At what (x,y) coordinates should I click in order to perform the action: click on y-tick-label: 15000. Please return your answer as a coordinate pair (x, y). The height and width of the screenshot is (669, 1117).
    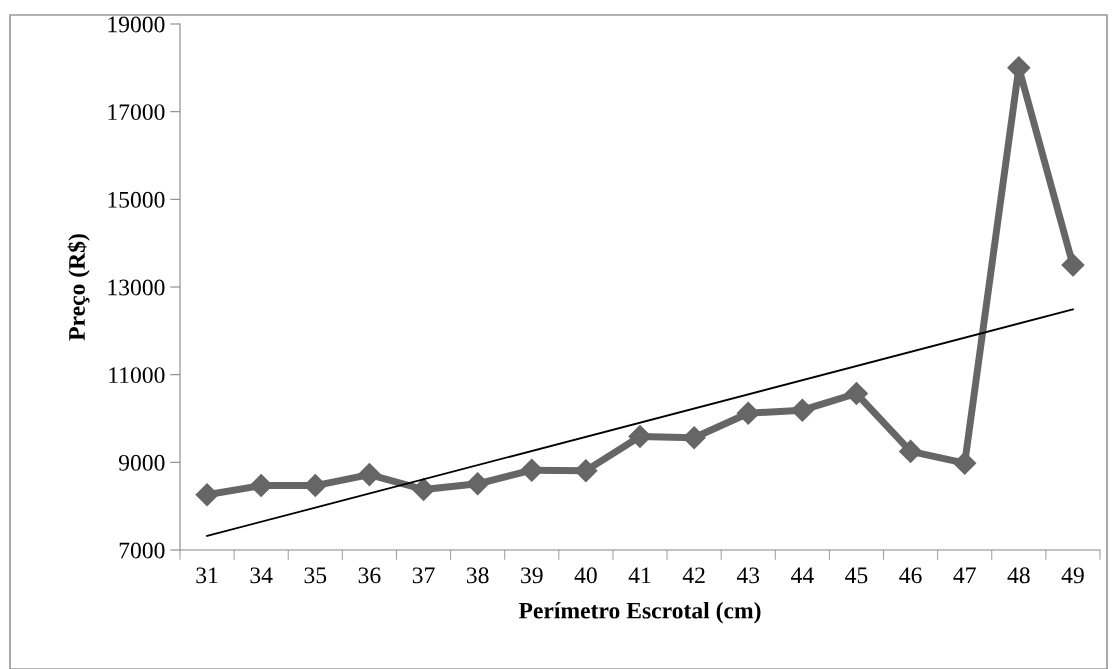
    Looking at the image, I should click on (136, 199).